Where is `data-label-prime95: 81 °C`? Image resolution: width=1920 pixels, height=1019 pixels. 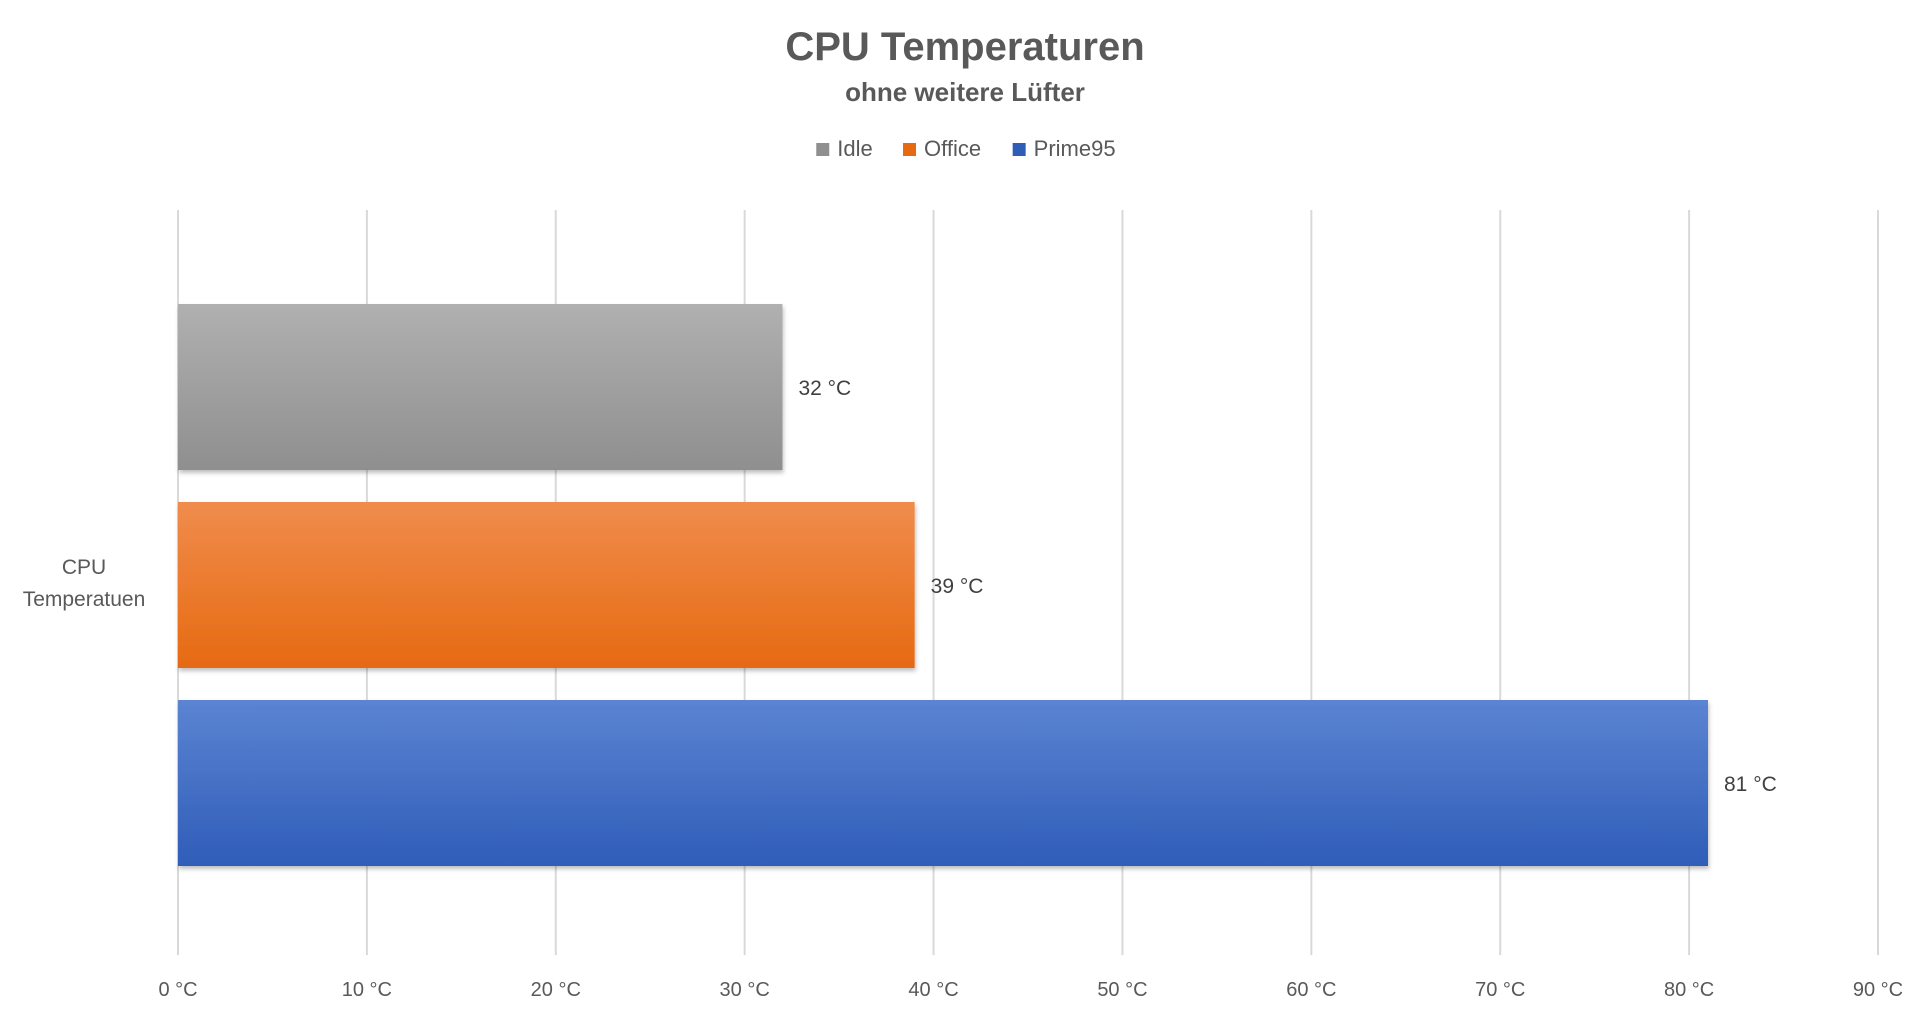
data-label-prime95: 81 °C is located at coordinates (1750, 784).